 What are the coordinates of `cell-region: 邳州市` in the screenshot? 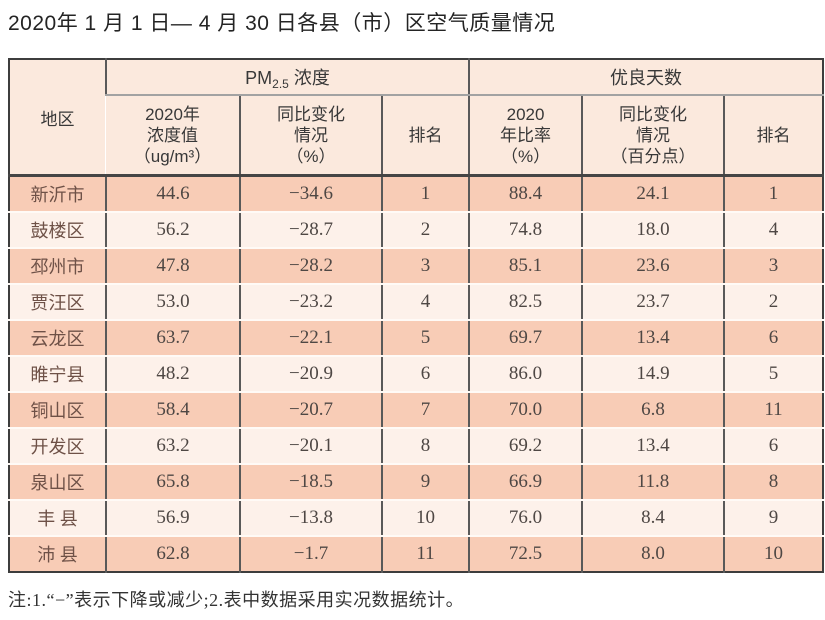 It's located at (57, 266).